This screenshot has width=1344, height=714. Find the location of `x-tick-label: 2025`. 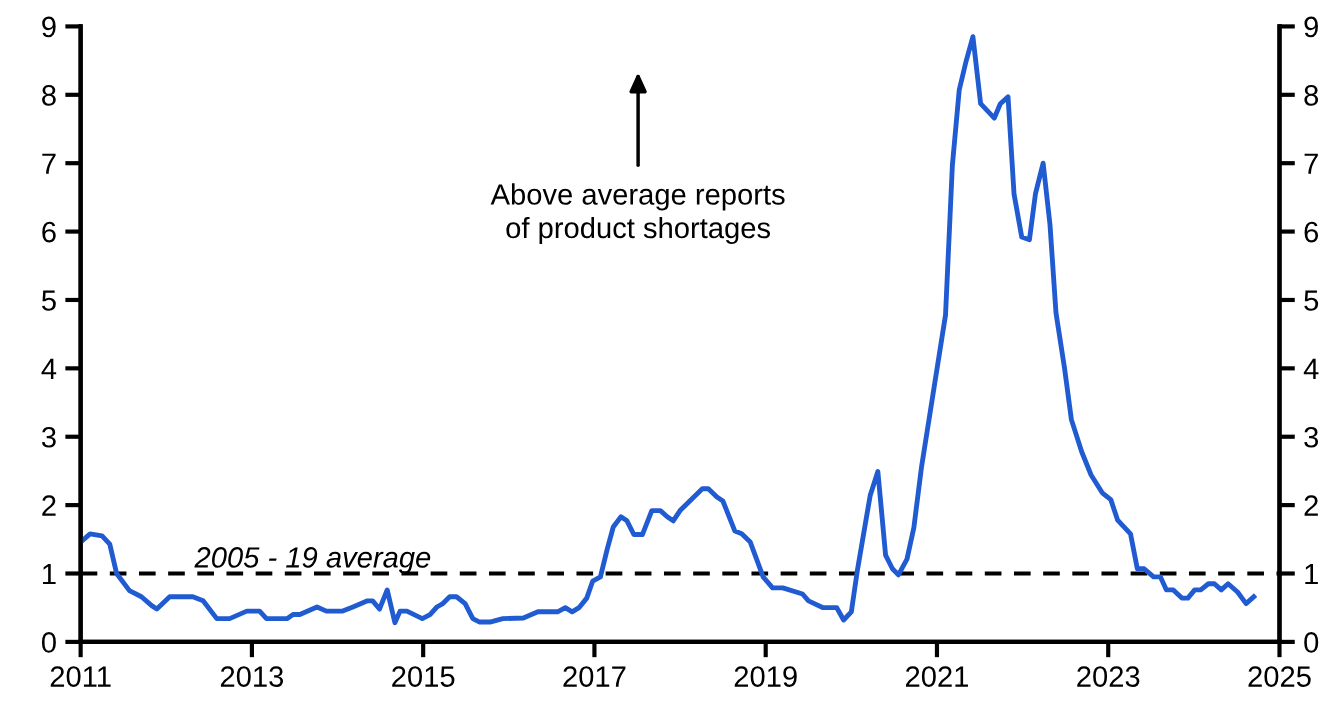

x-tick-label: 2025 is located at coordinates (1279, 676).